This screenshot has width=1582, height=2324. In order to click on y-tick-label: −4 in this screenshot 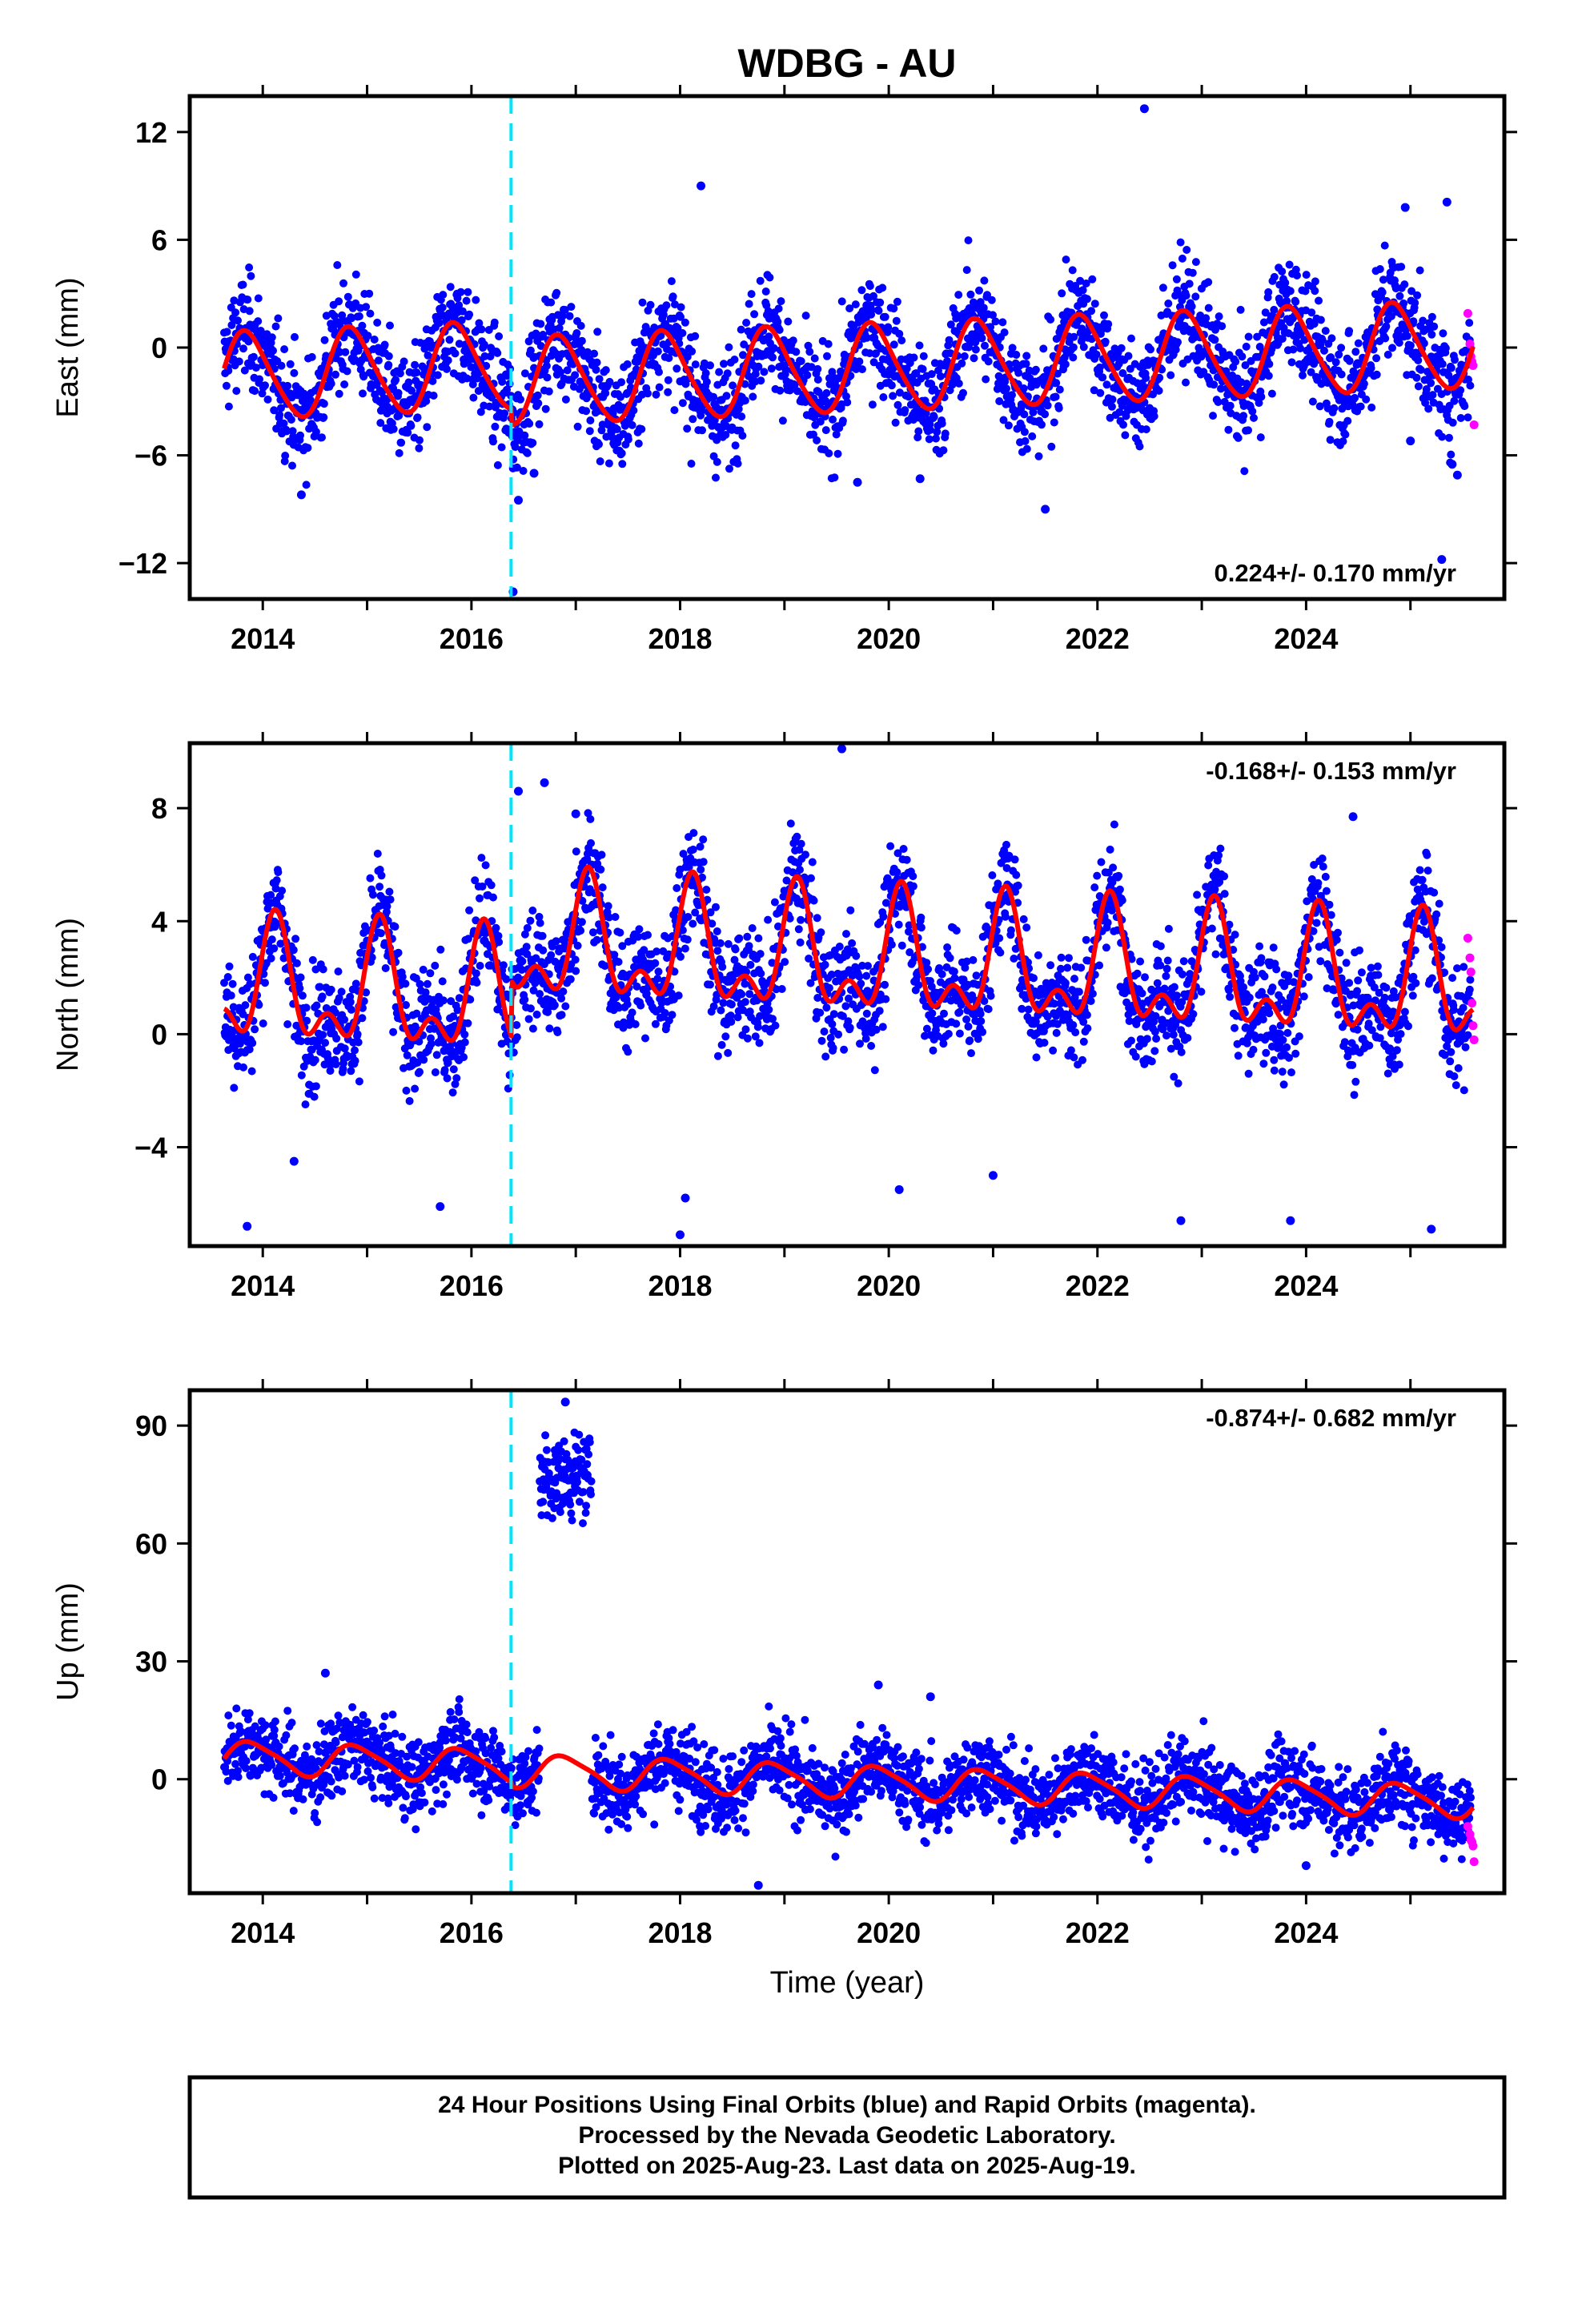, I will do `click(151, 1148)`.